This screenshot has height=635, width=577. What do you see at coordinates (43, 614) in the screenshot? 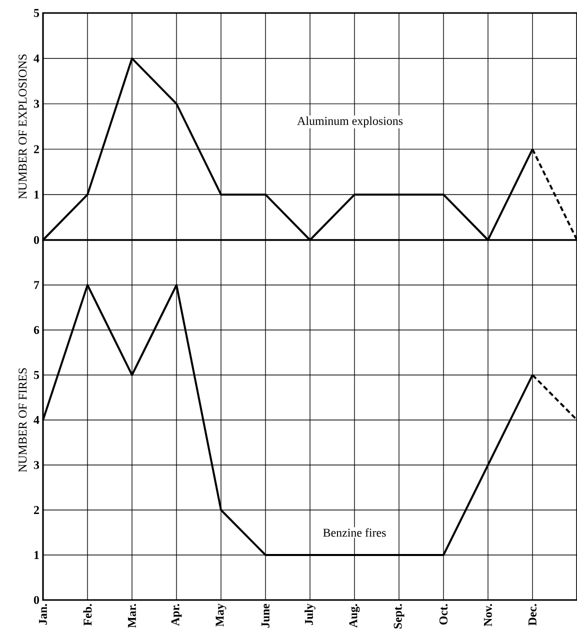
I see `x-tick-label: Jan.` at bounding box center [43, 614].